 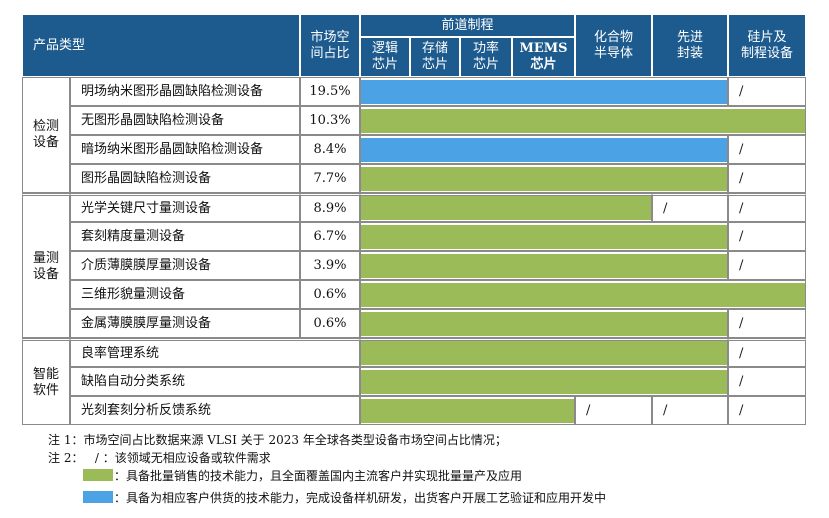 What do you see at coordinates (185, 91) in the screenshot?
I see `item-cell: 明场纳米图形晶圆缺陷检测设备` at bounding box center [185, 91].